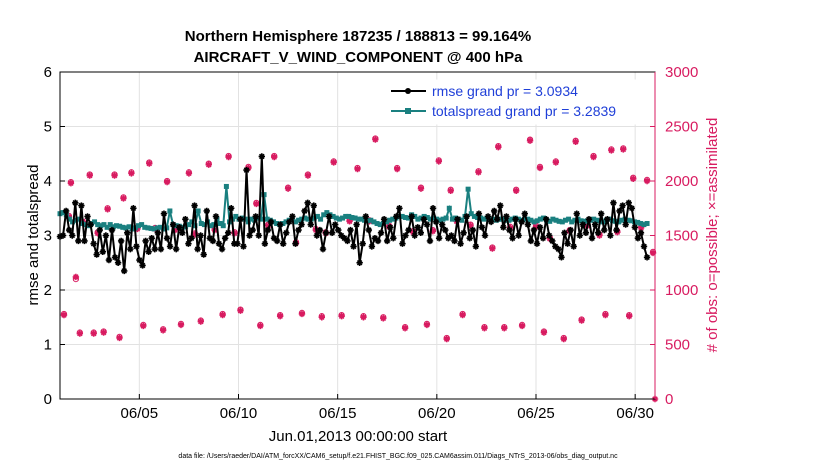 This screenshot has height=470, width=830. I want to click on y-tick-label-left: 4, so click(48, 181).